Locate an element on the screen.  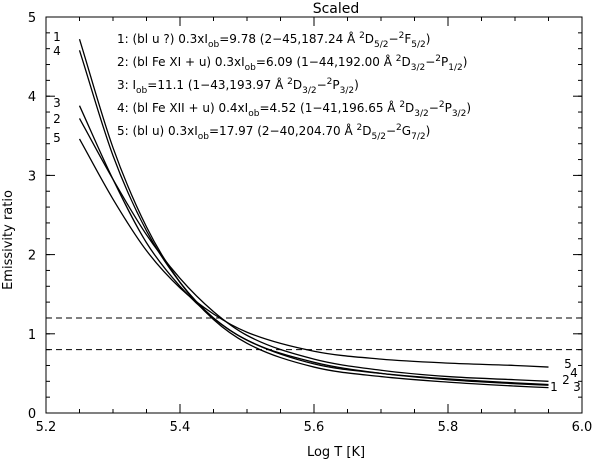
x-tick-label: 5.8 is located at coordinates (448, 427).